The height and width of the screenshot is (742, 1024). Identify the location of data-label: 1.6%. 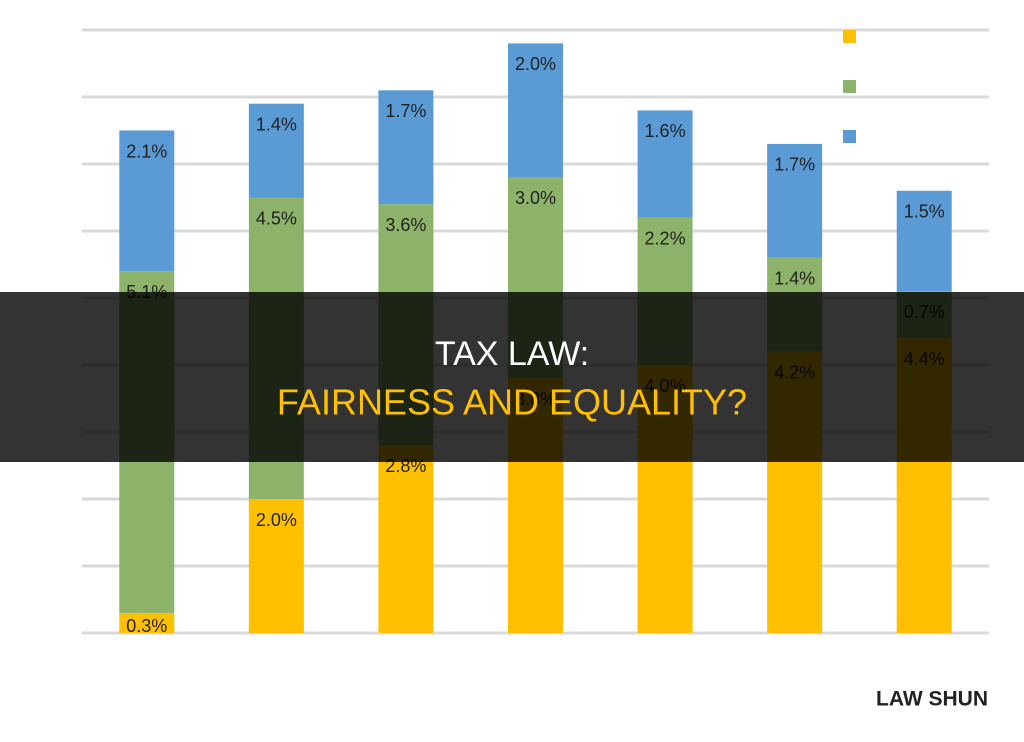
(665, 131).